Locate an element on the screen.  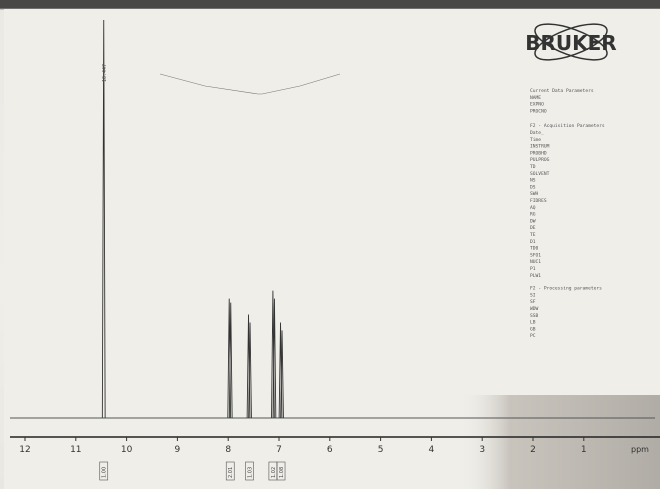
x-ticks: 12 11 10 9 8 7 6 5 4 3 2 1 ppm is located at coordinates (334, 446).